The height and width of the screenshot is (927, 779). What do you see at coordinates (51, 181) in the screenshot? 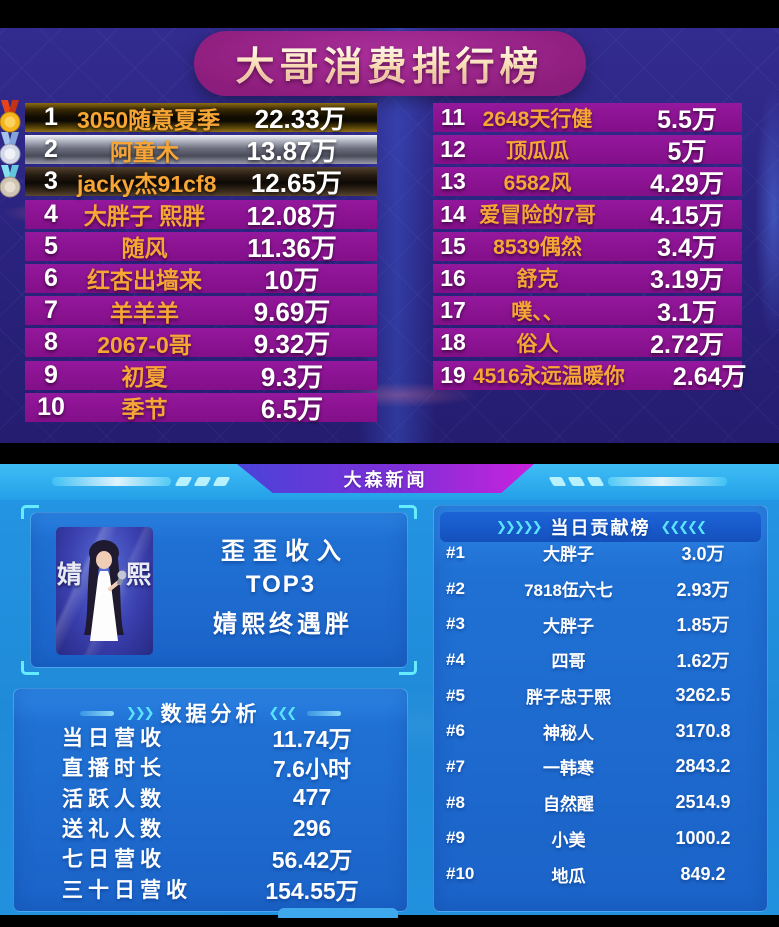
I see `rank-number: 3` at bounding box center [51, 181].